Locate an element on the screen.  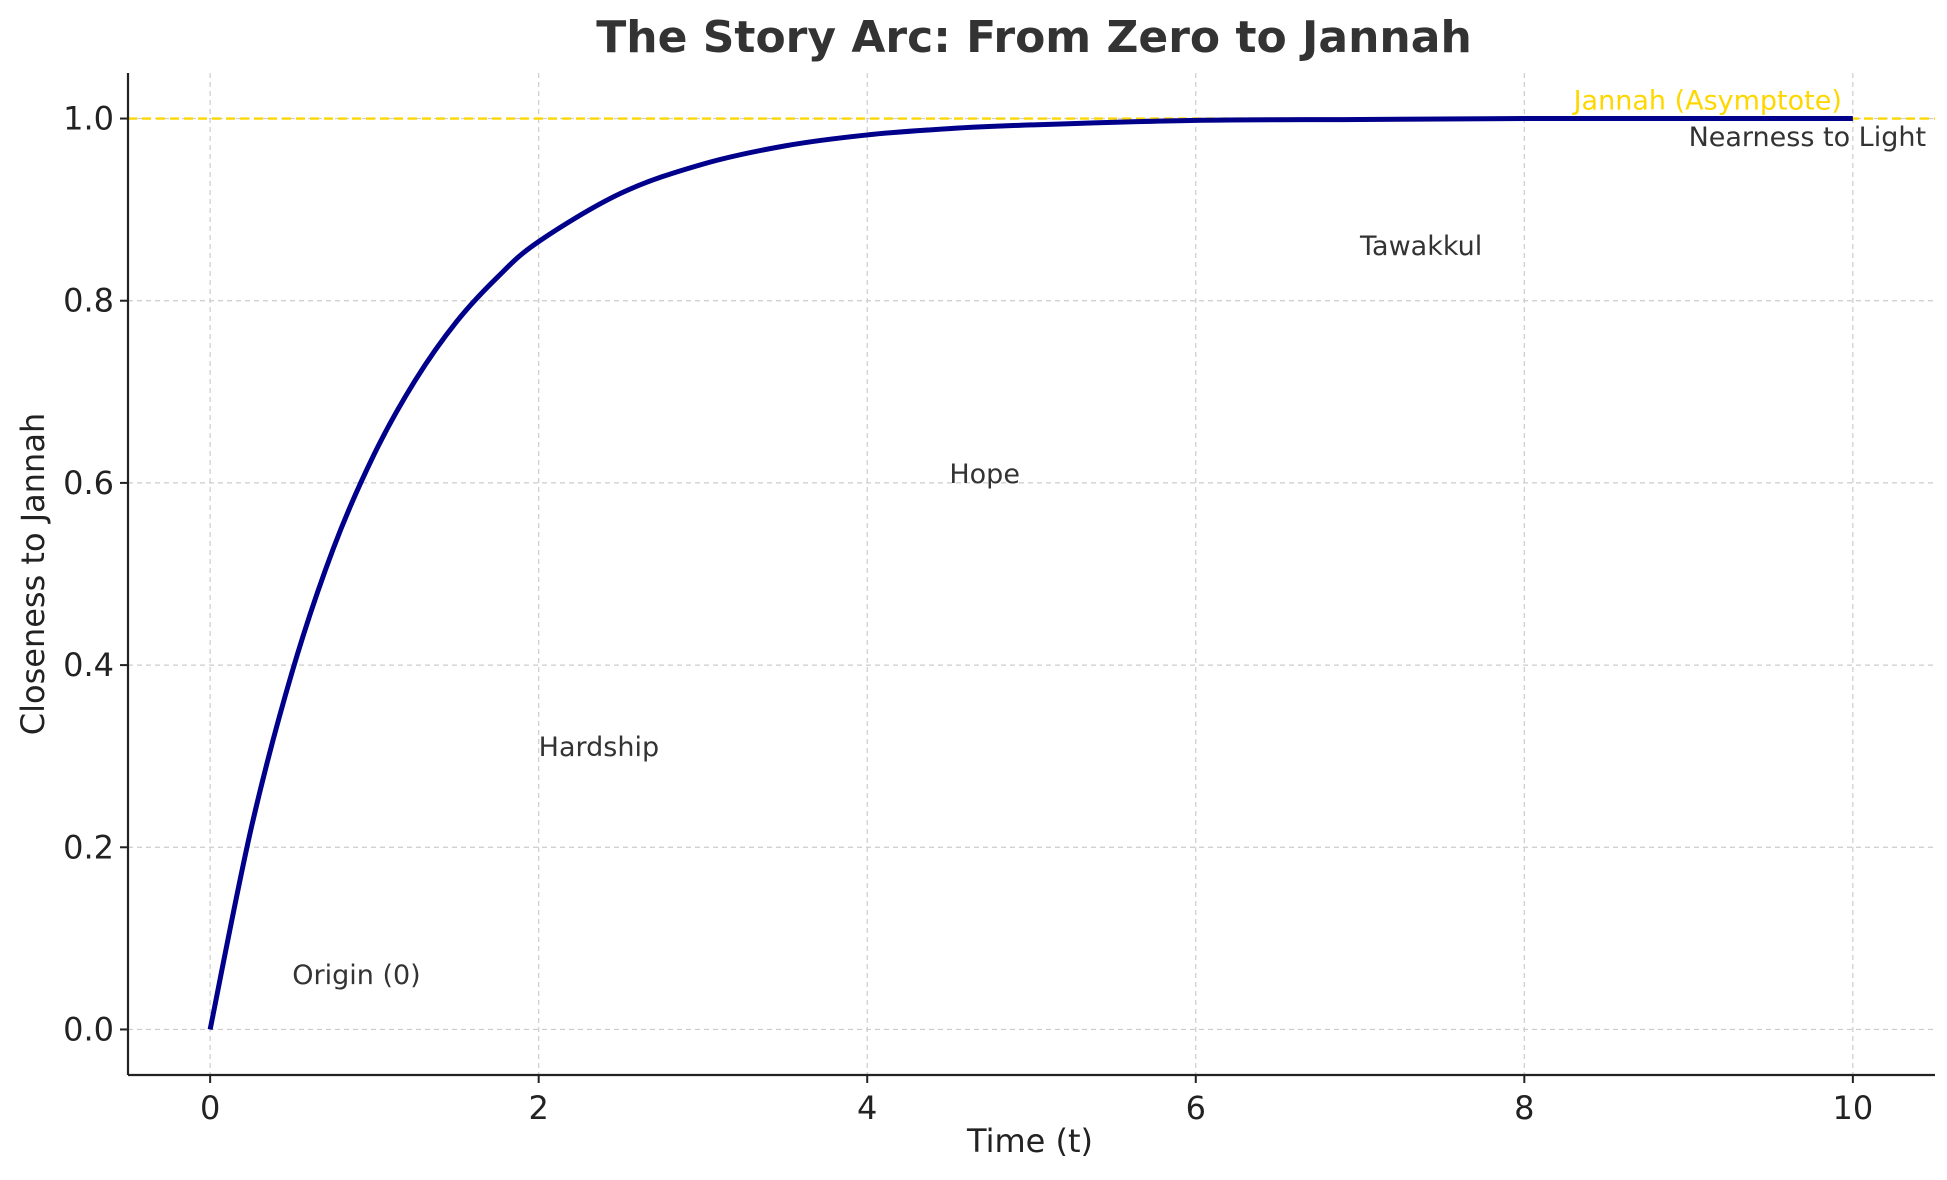
y-tick-label: 1.0 is located at coordinates (88, 119).